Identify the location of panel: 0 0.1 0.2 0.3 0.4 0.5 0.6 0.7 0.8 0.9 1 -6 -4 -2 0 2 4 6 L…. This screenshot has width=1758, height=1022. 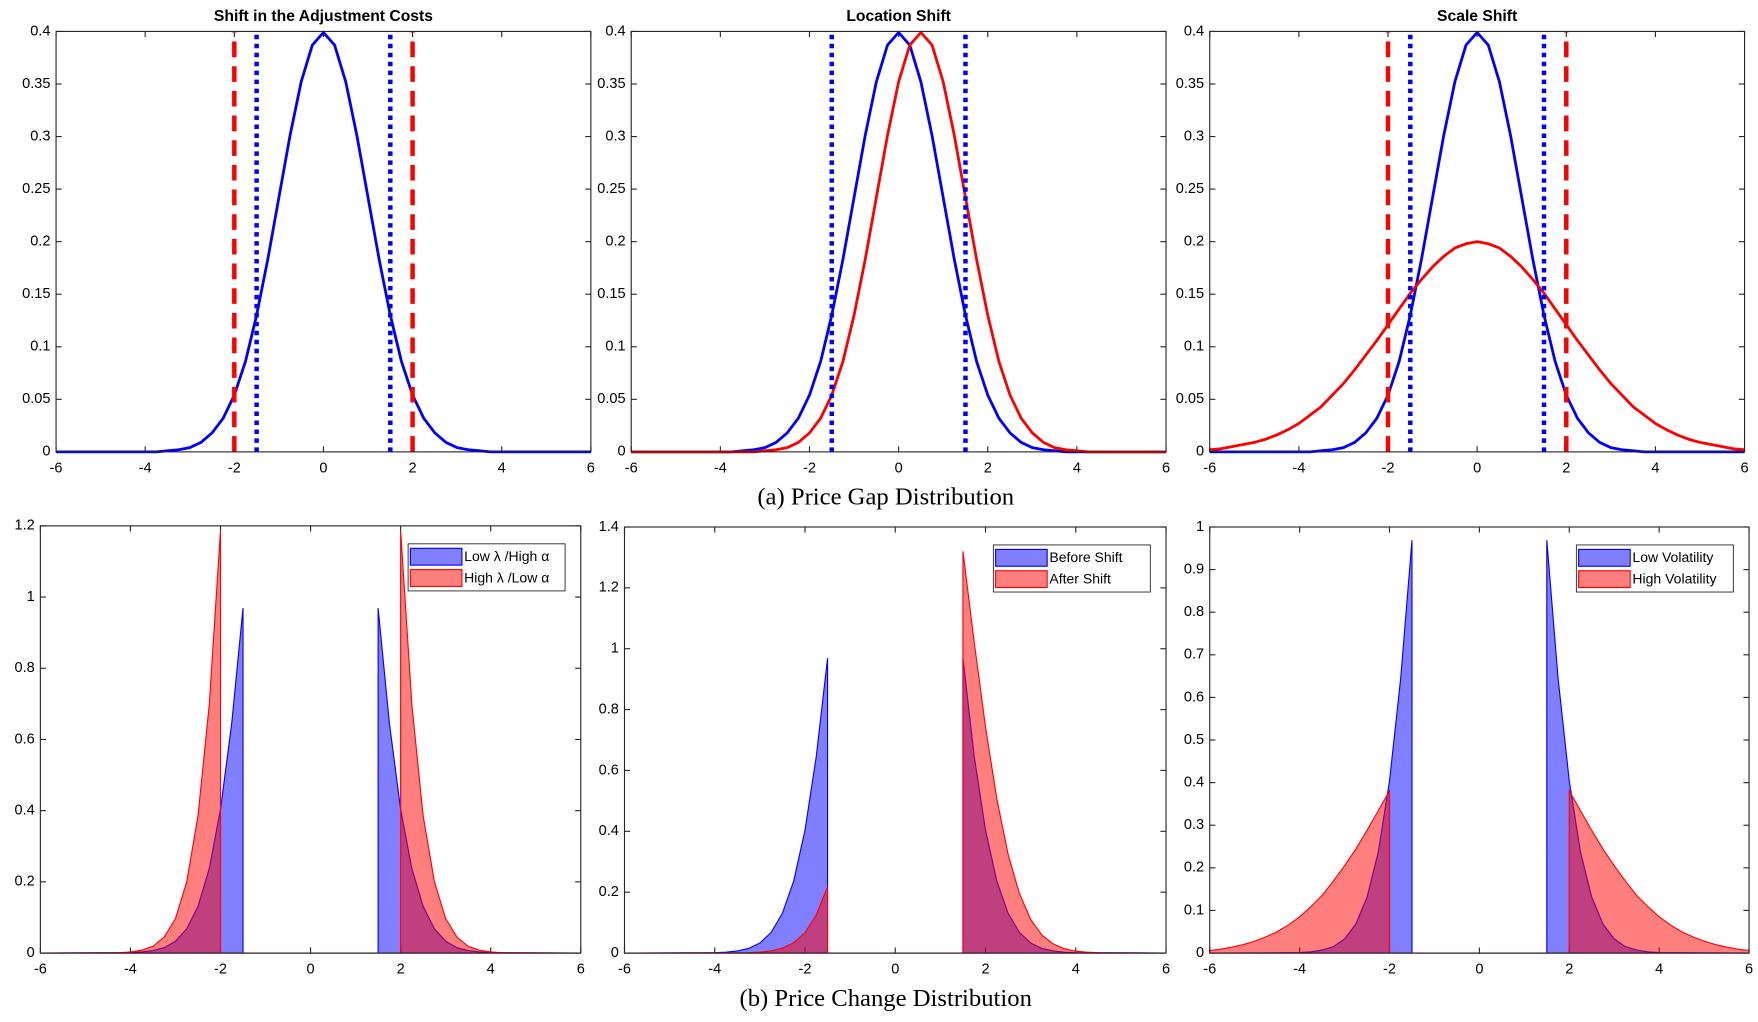
(1468, 748).